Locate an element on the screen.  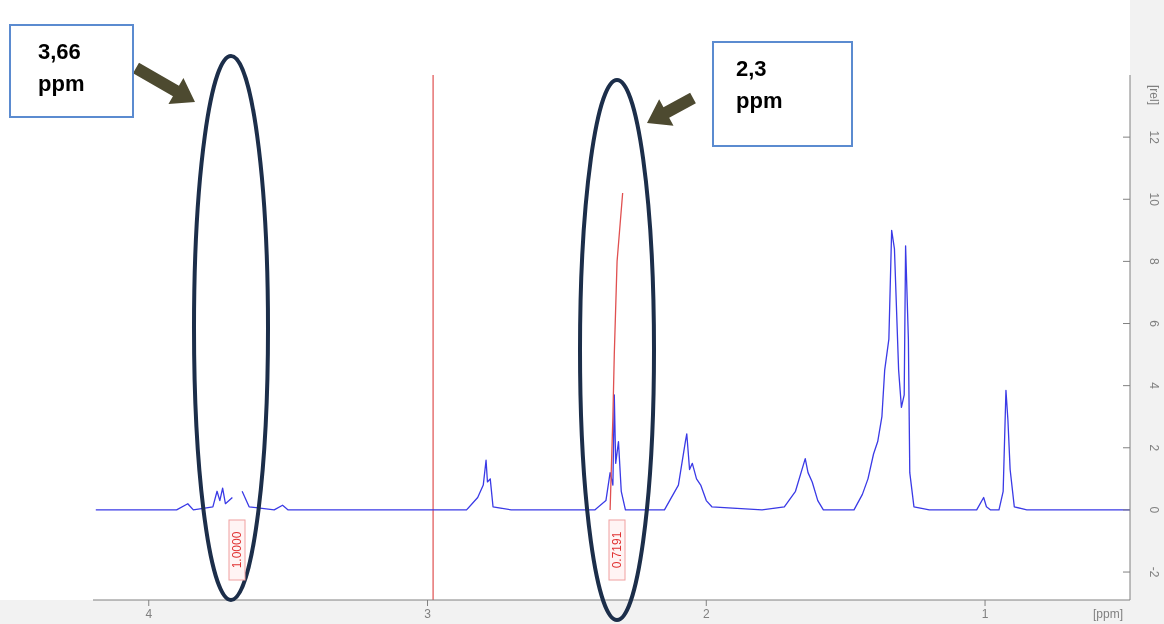
text: 3,66 ppm is located at coordinates (61, 67).